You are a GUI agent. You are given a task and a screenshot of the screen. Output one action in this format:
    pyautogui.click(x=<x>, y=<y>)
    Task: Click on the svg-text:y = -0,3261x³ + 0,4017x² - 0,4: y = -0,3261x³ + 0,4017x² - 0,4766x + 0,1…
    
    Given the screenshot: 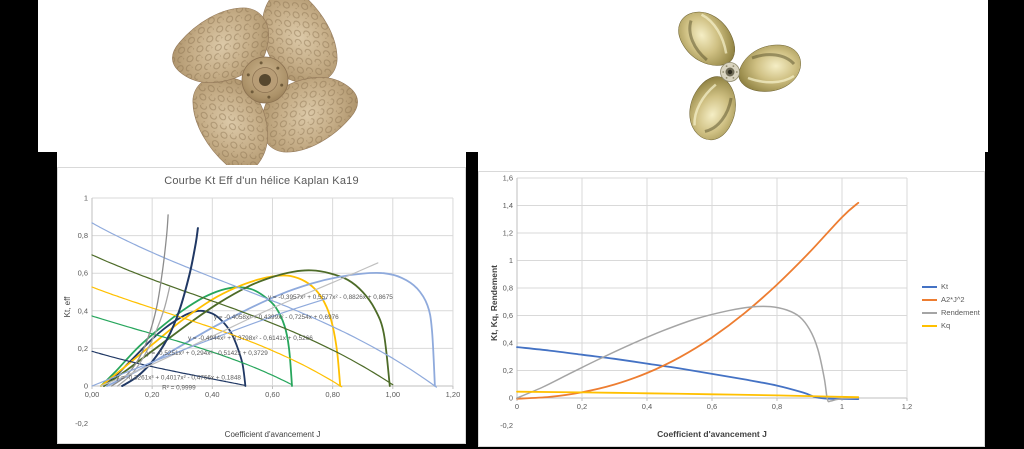 What is the action you would take?
    pyautogui.click(x=178, y=377)
    